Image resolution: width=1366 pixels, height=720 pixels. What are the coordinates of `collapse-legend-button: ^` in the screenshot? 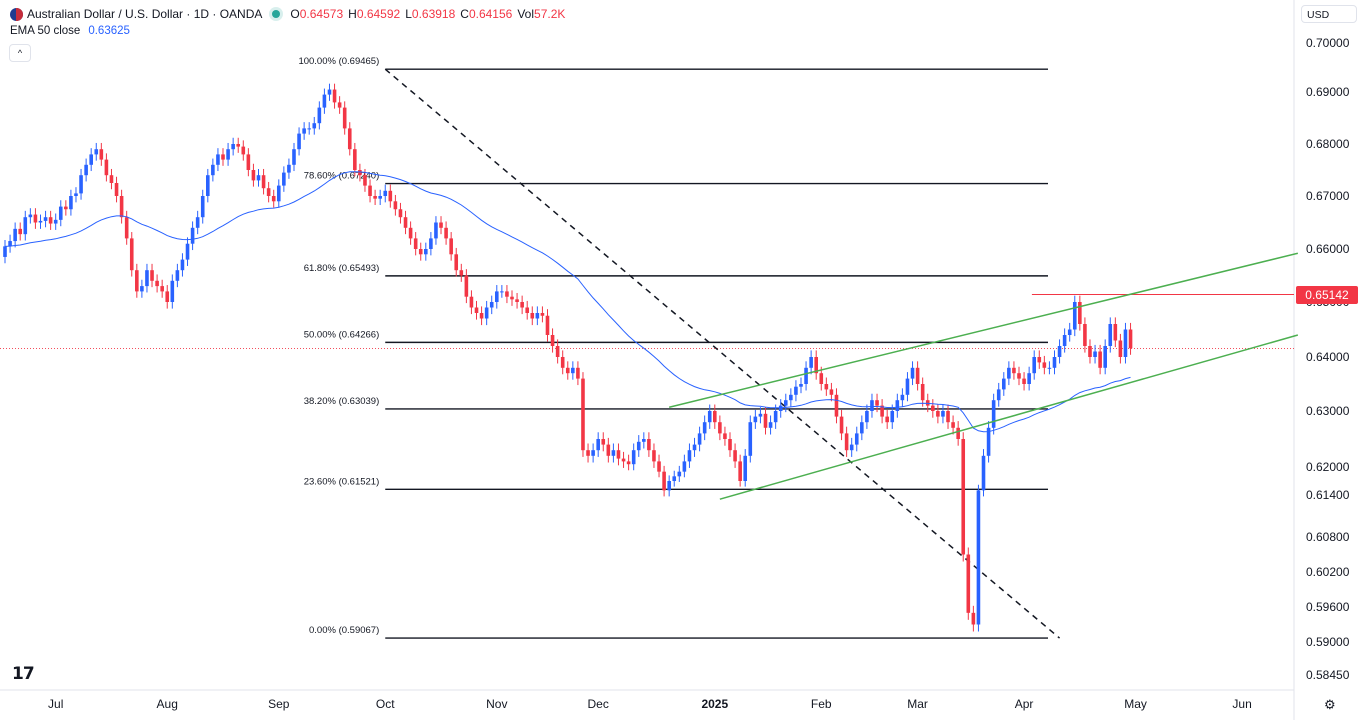 It's located at (20, 53).